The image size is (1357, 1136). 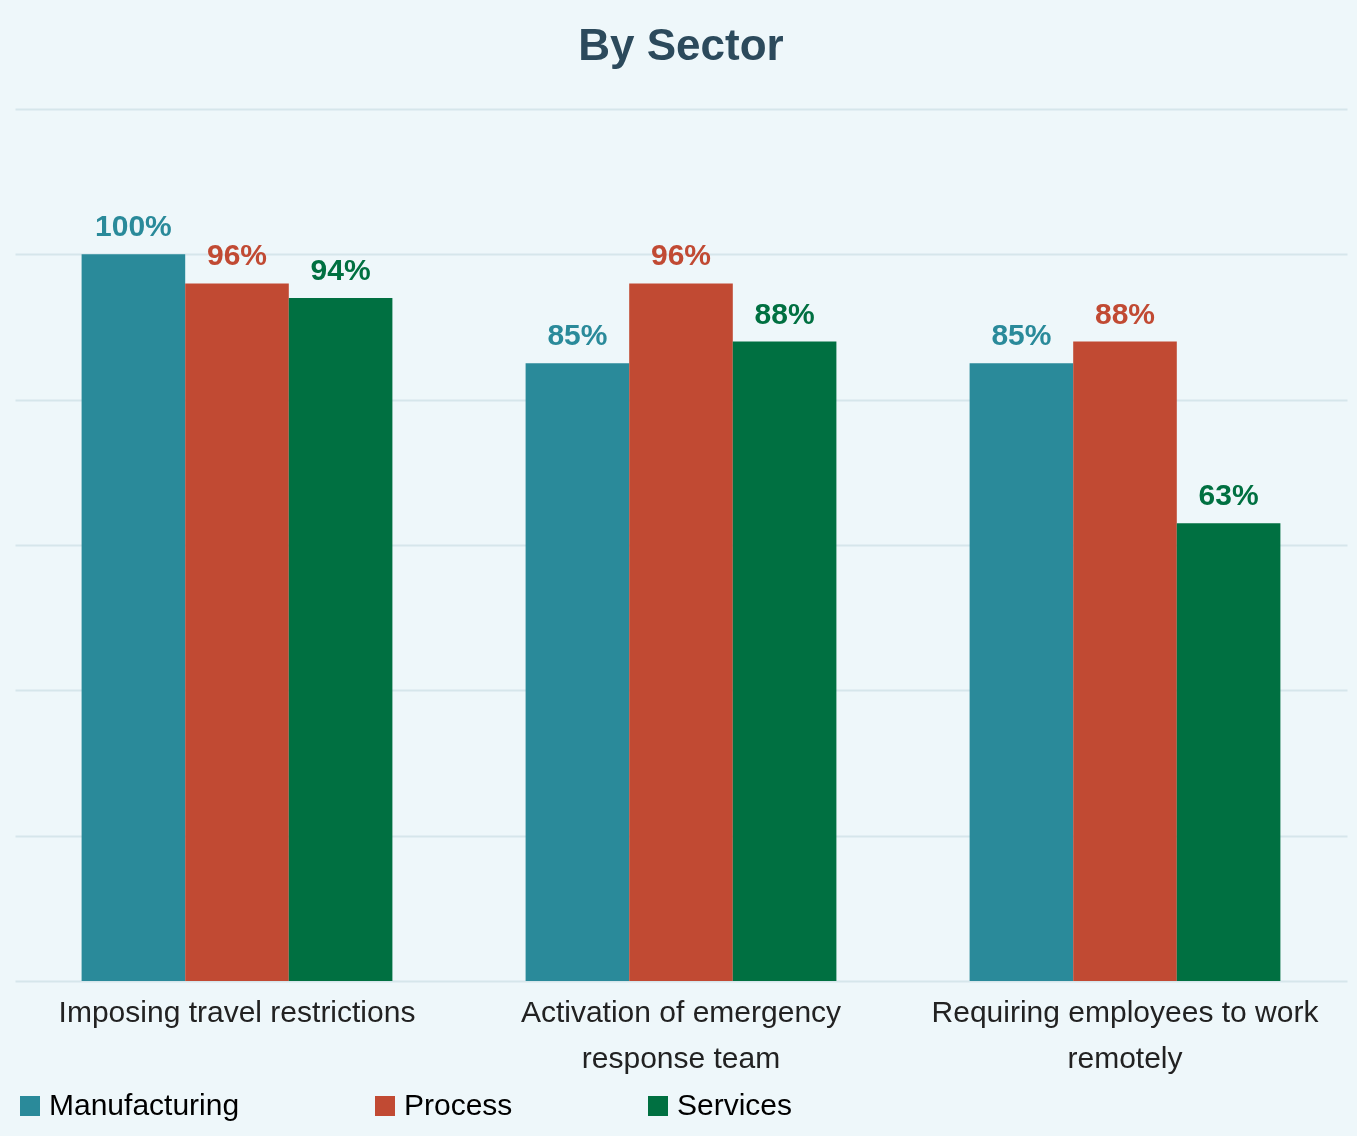 I want to click on data-label: 94%, so click(x=340, y=269).